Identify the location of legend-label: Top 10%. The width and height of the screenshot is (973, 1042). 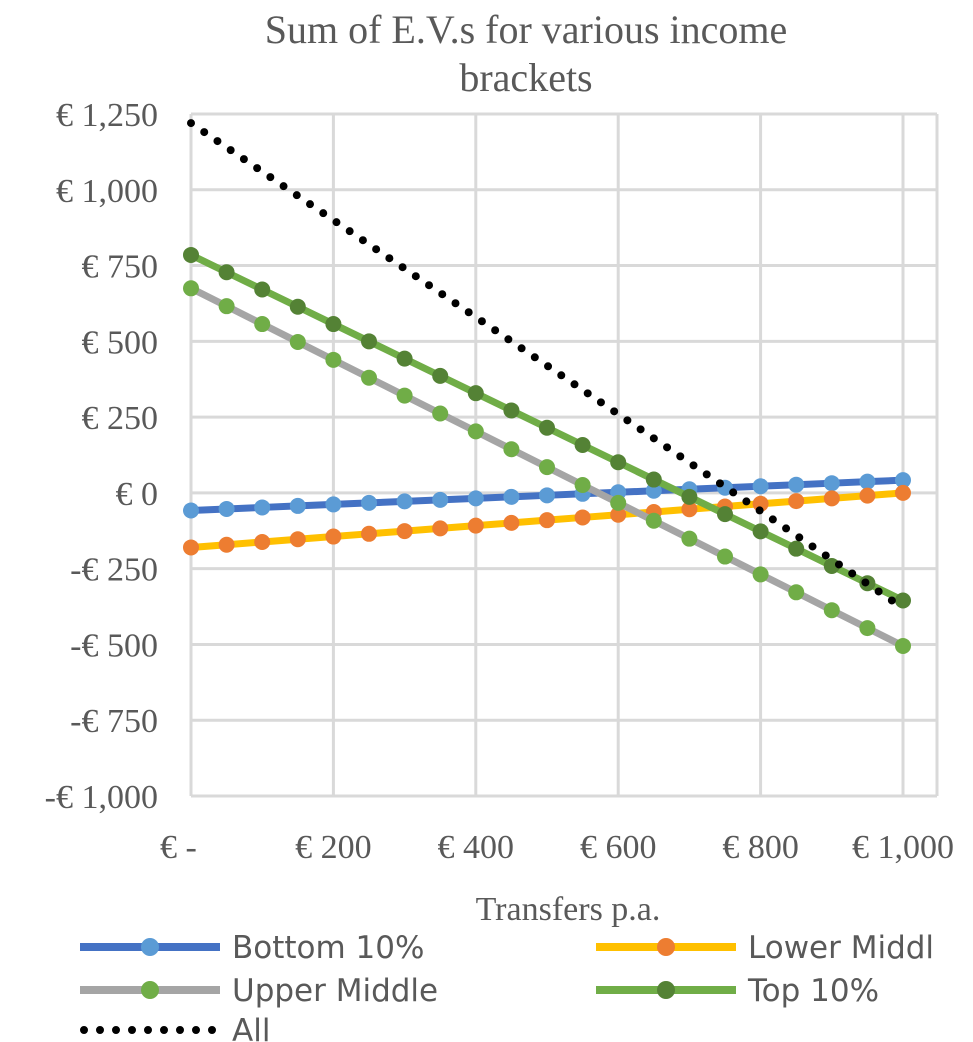
(813, 991).